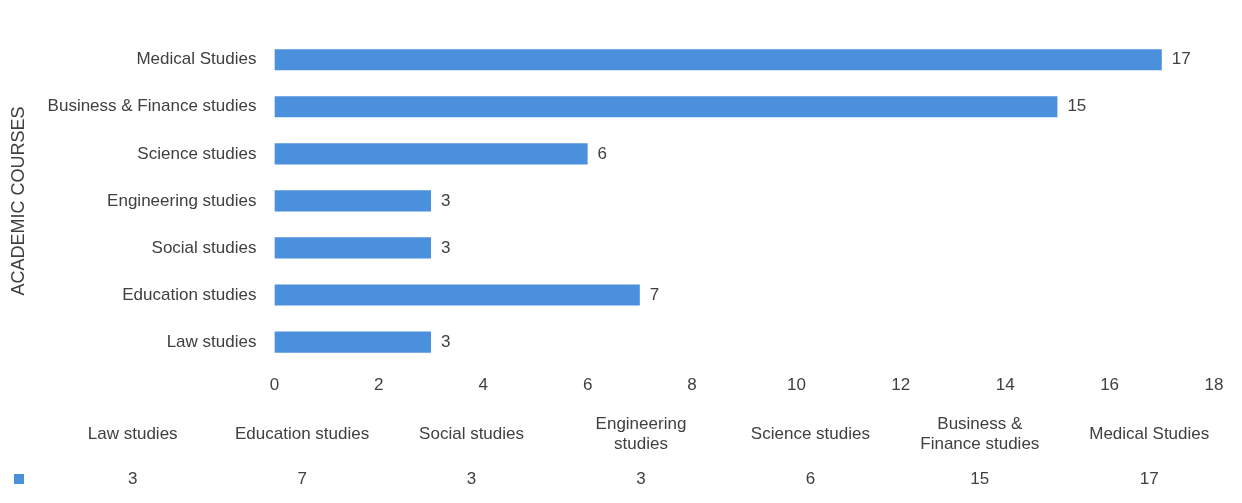 The width and height of the screenshot is (1242, 503). Describe the element at coordinates (901, 385) in the screenshot. I see `x-tick-label: 12` at that location.